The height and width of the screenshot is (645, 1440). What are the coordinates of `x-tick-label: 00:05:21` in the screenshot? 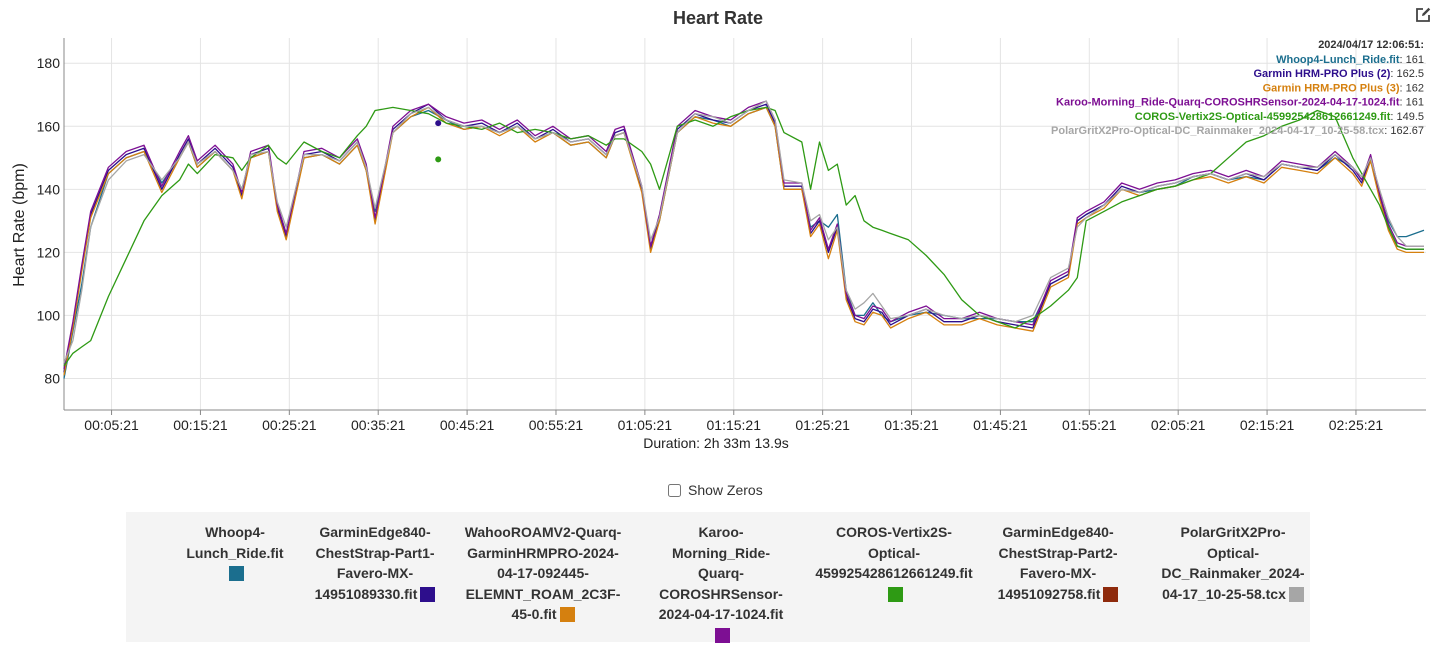 It's located at (111, 425).